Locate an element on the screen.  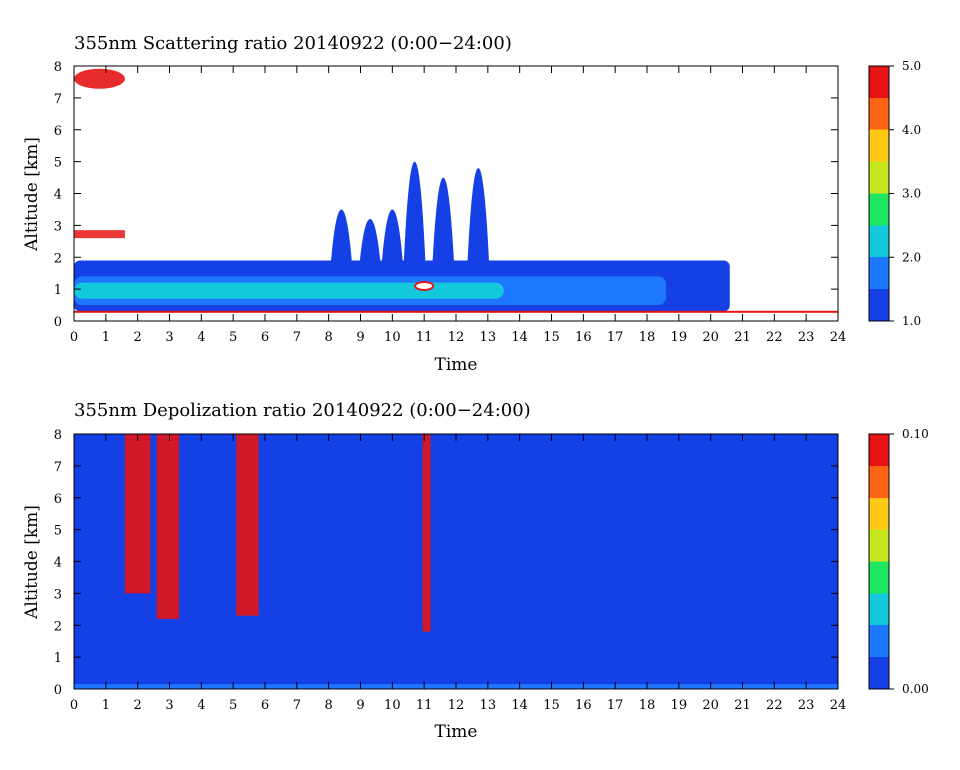
y-tick-label: 4 is located at coordinates (58, 563).